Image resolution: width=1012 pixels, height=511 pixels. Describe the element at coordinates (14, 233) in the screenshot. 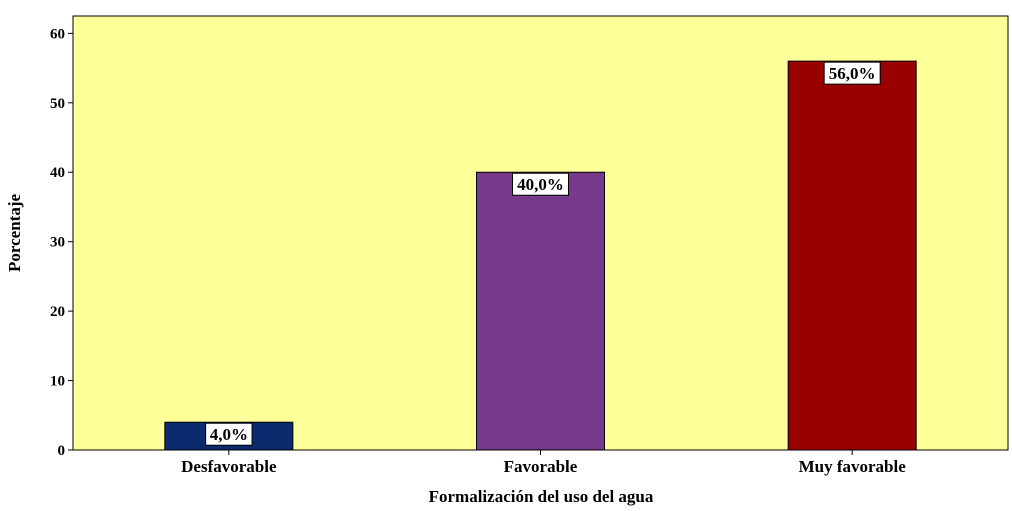

I see `y-axis-title: Porcentaje` at that location.